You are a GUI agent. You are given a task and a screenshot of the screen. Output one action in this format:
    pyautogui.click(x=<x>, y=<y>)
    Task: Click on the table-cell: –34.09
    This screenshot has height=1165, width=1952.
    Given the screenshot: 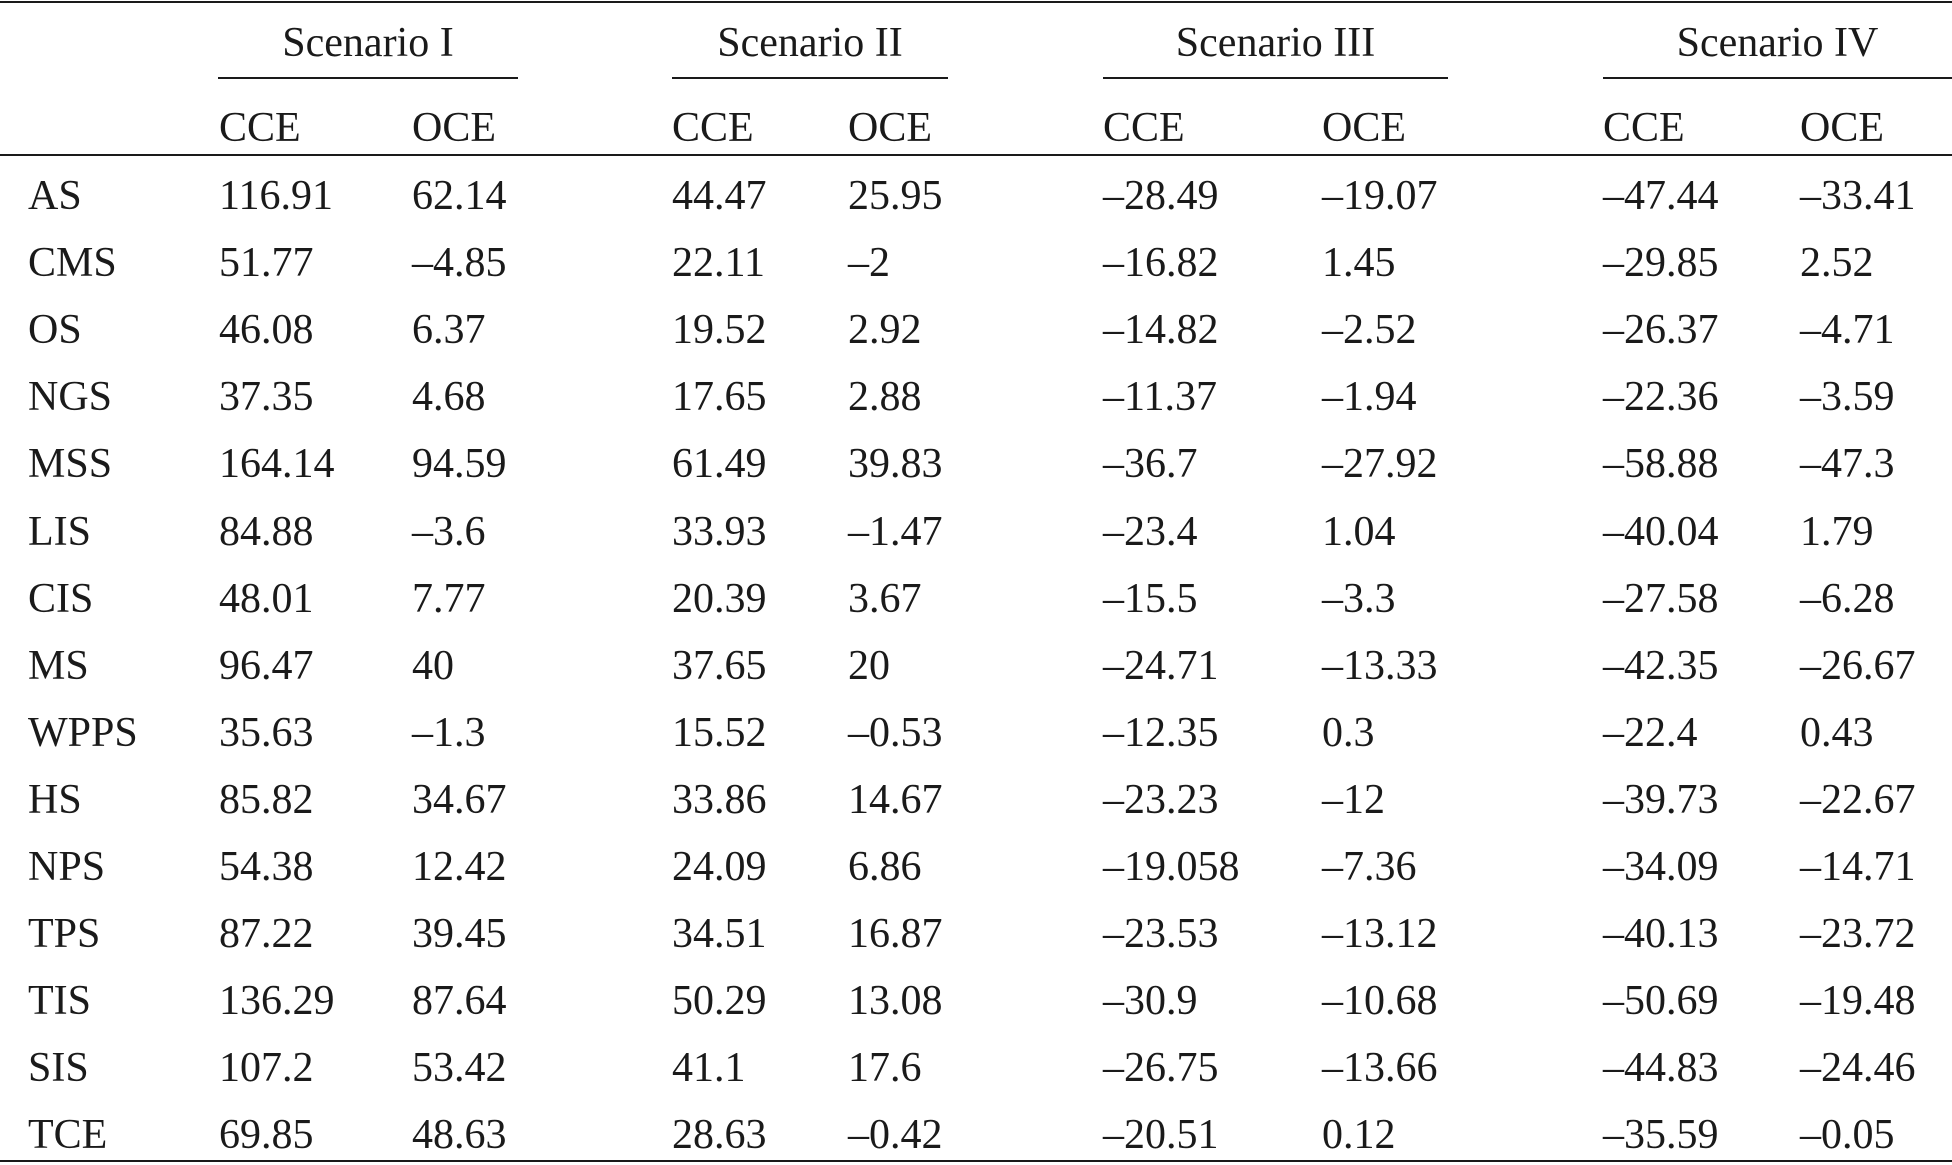 What is the action you would take?
    pyautogui.click(x=1661, y=867)
    